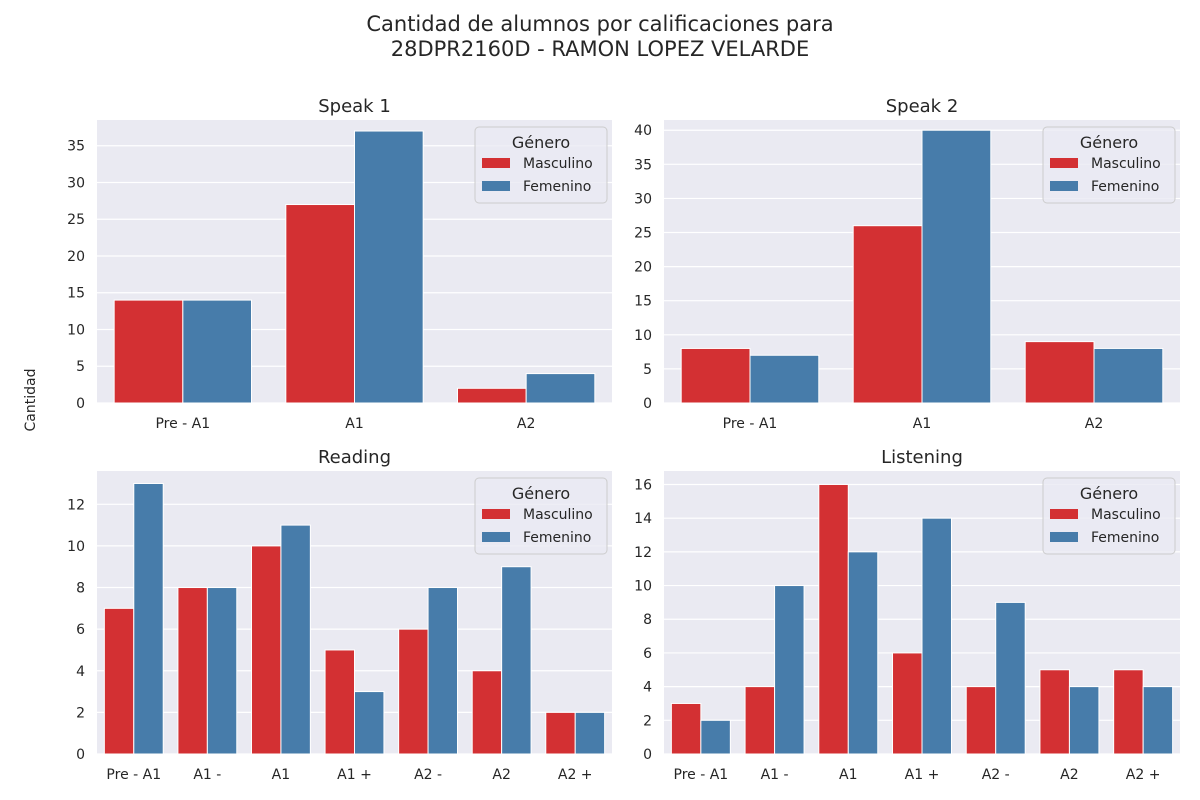 The height and width of the screenshot is (800, 1200). What do you see at coordinates (354, 106) in the screenshot?
I see `panel-title: Speak 1` at bounding box center [354, 106].